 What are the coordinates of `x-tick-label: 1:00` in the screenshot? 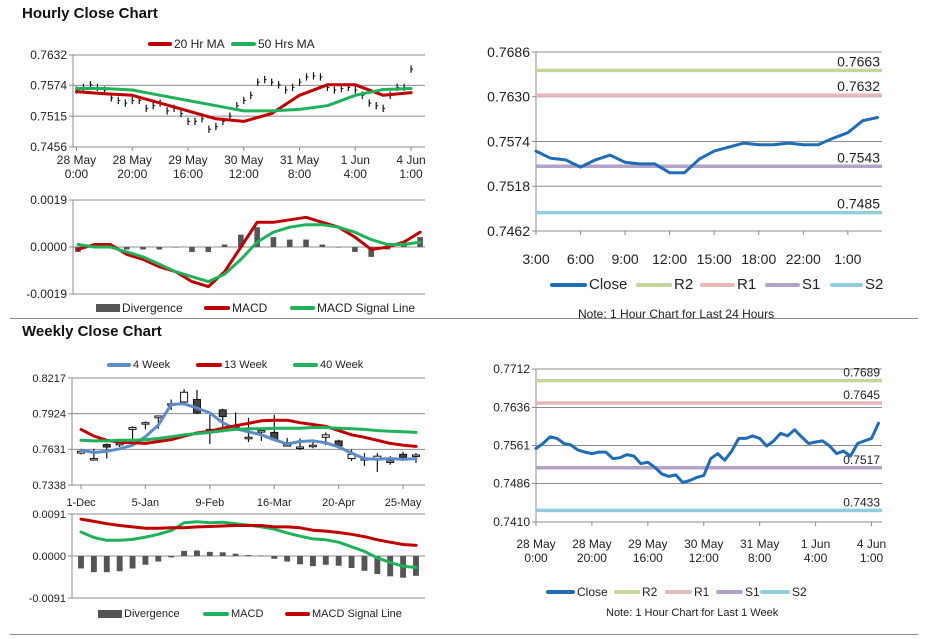 It's located at (411, 174).